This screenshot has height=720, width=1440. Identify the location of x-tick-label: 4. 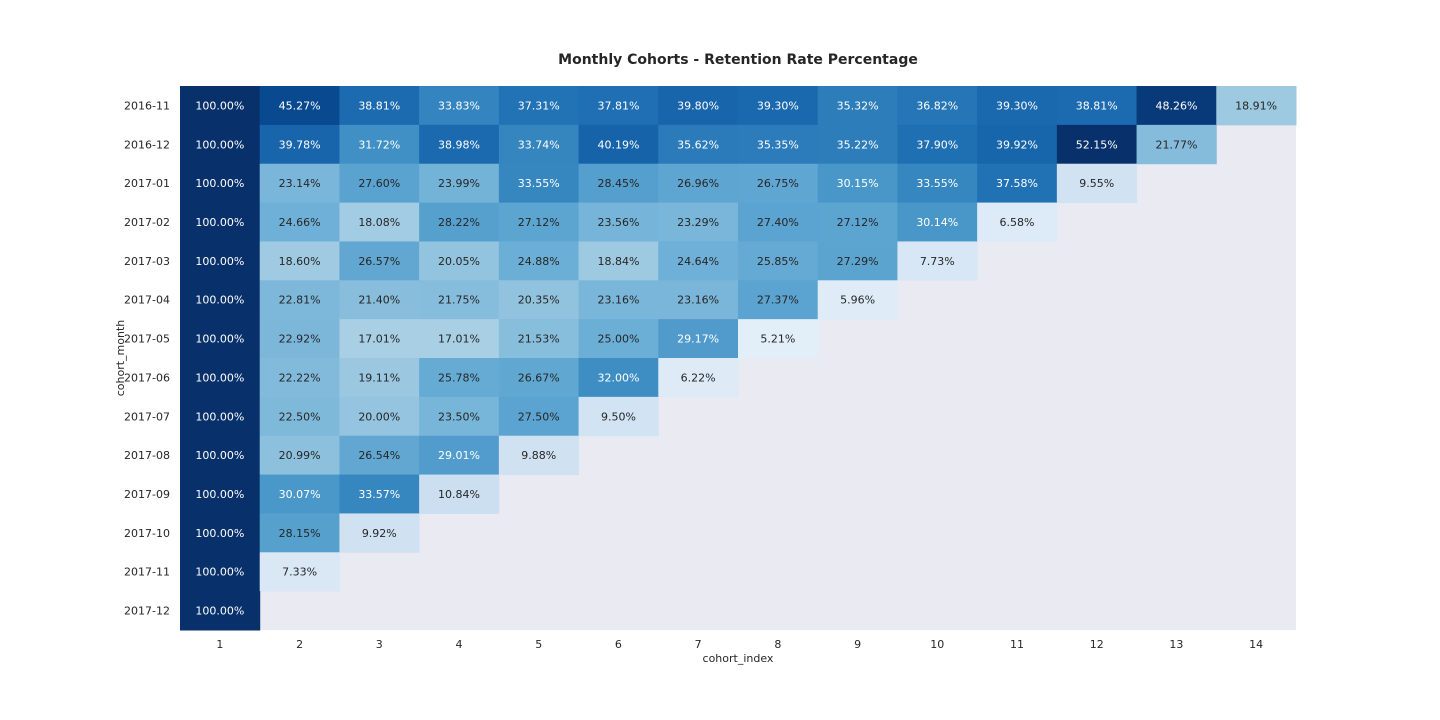
(459, 644).